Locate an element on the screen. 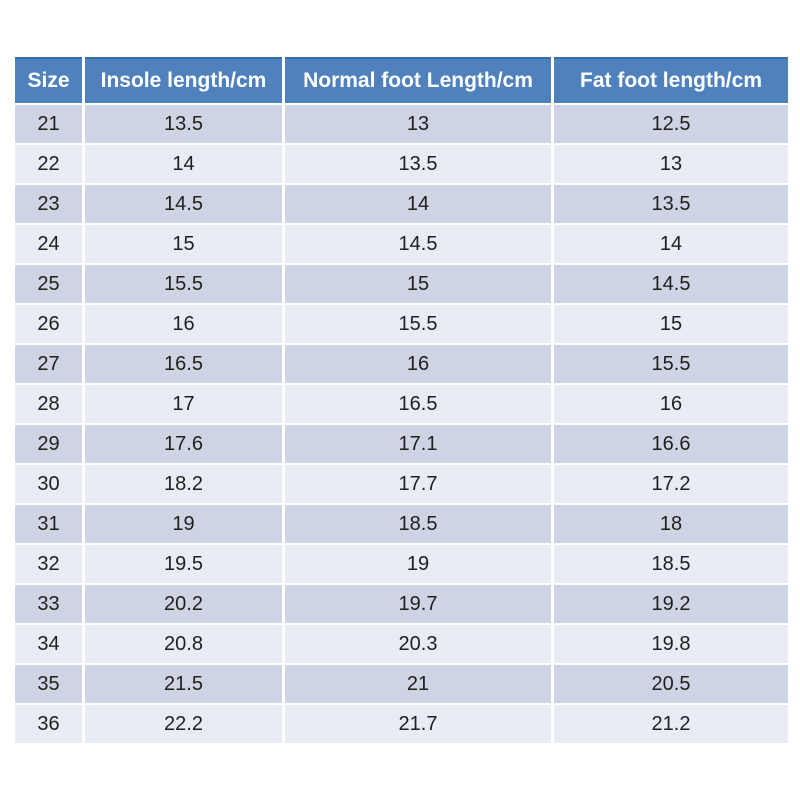 The image size is (800, 800). cell-insole-length: 17 is located at coordinates (183, 404).